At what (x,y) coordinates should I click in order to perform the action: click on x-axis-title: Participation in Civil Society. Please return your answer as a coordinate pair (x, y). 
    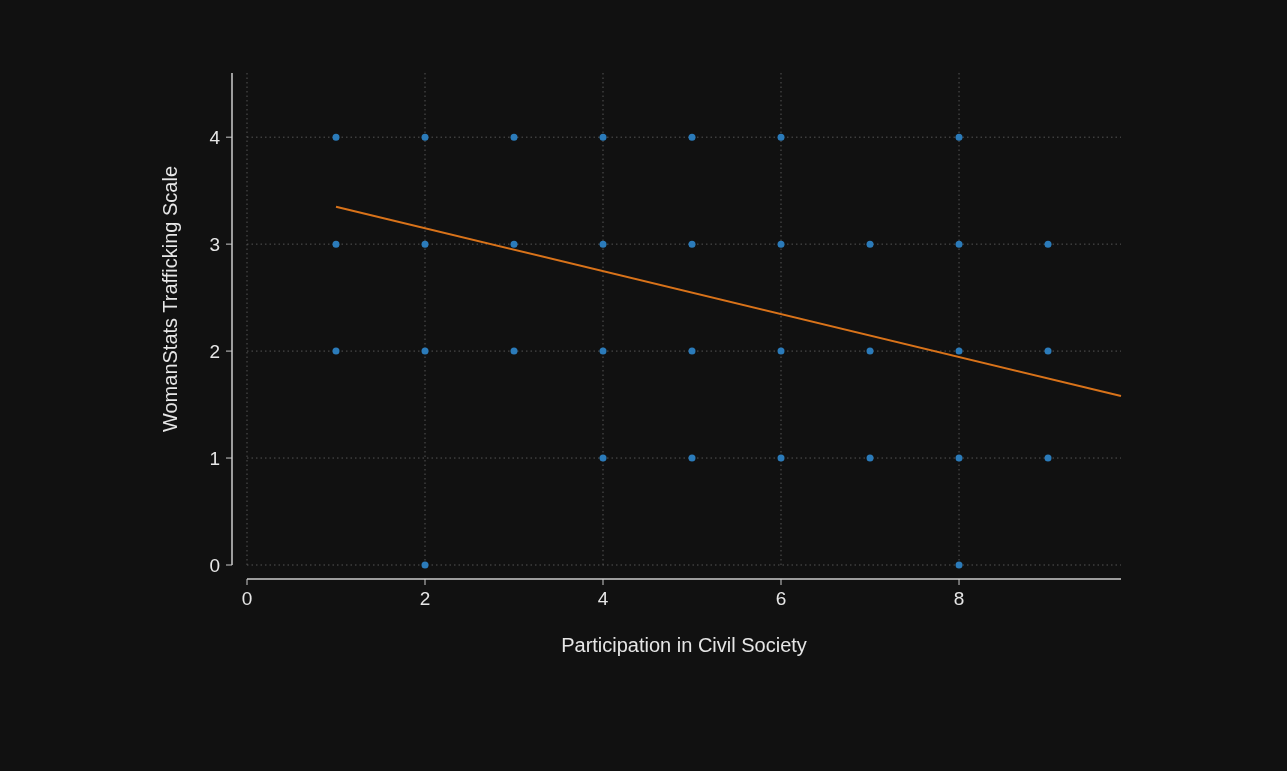
    Looking at the image, I should click on (684, 645).